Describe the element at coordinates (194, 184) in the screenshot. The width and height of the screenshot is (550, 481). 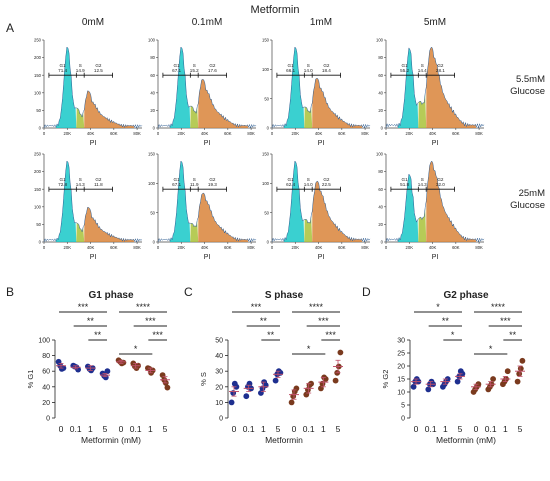
I see `gate-value: 11.9` at that location.